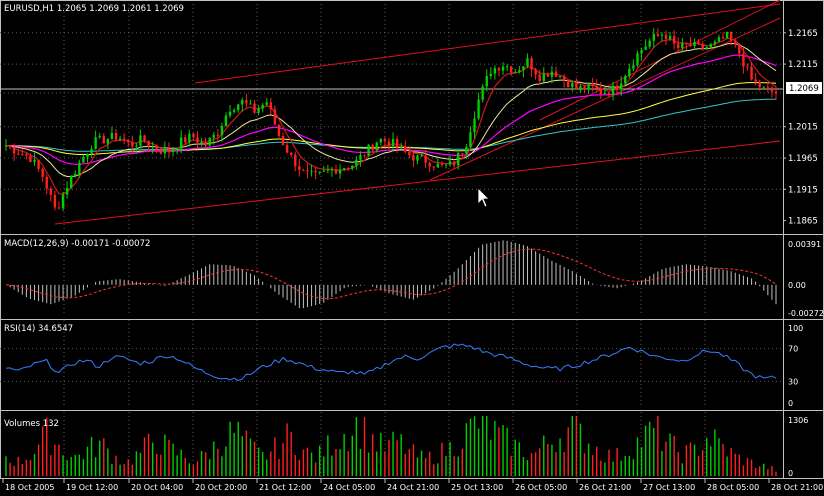  Describe the element at coordinates (487, 43) in the screenshot. I see `trend-line` at that location.